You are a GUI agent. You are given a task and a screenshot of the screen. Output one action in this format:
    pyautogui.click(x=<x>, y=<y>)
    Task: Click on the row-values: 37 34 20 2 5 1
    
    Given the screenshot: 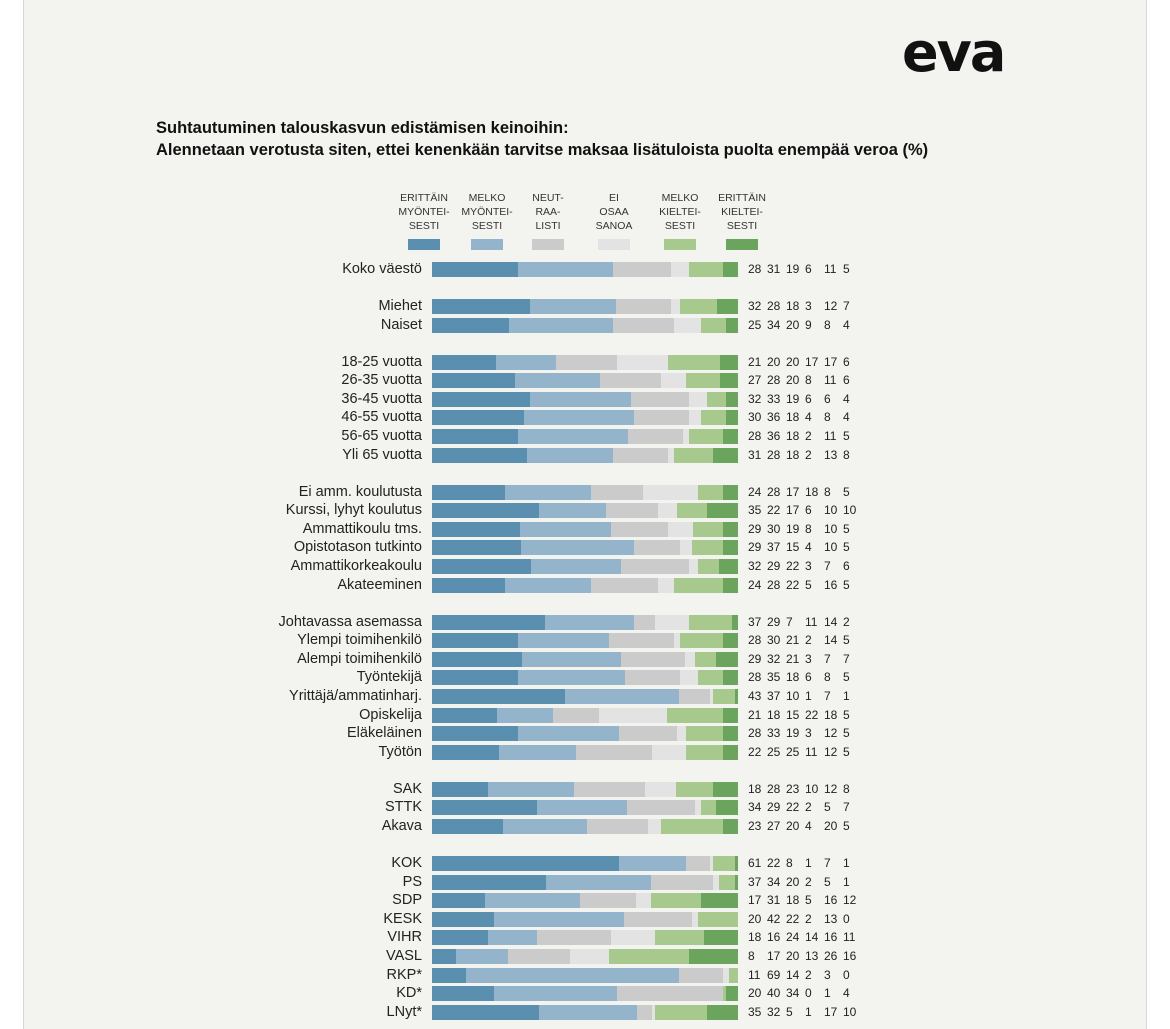 What is the action you would take?
    pyautogui.click(x=805, y=882)
    